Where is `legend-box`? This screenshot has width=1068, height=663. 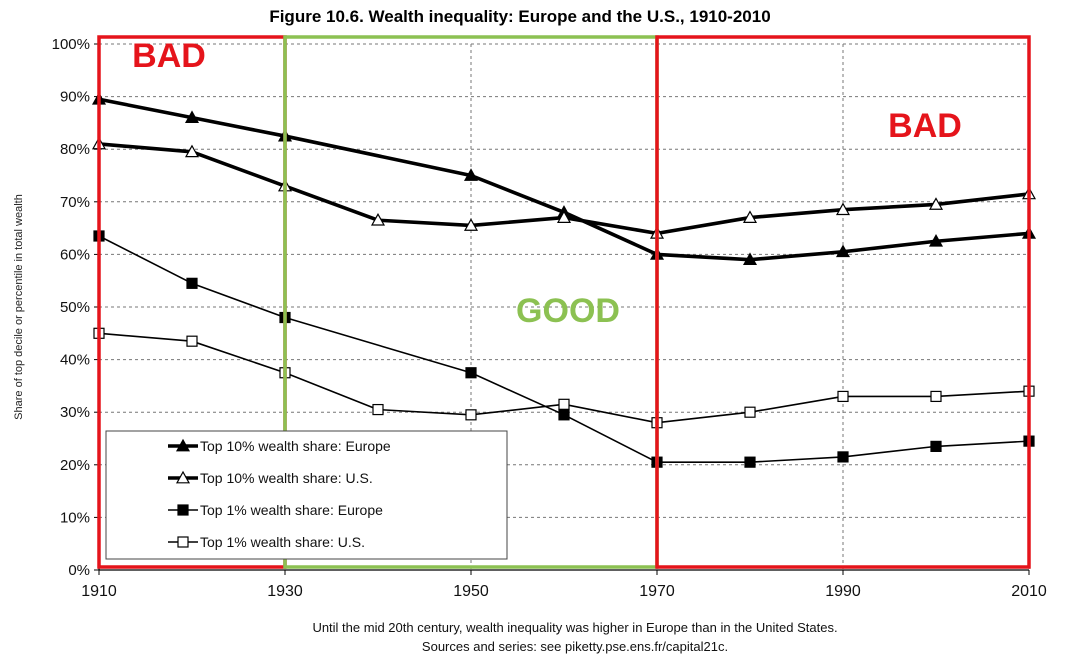 legend-box is located at coordinates (306, 495).